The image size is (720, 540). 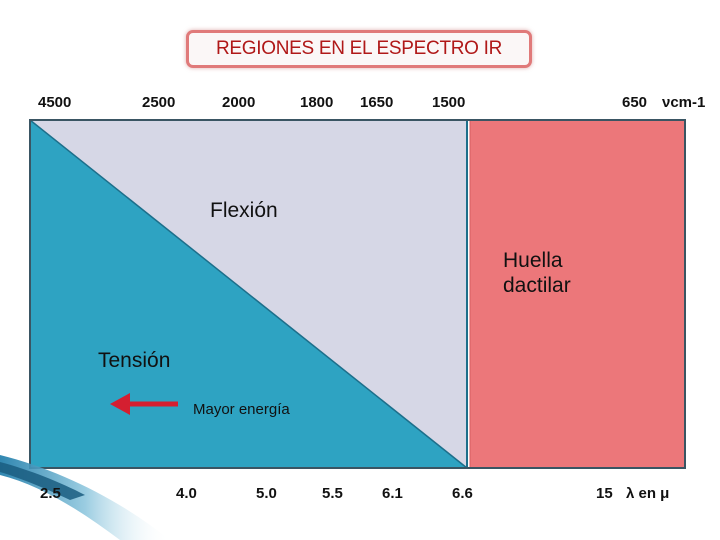 What do you see at coordinates (462, 493) in the screenshot?
I see `bottom-tick-6.6: 6.6` at bounding box center [462, 493].